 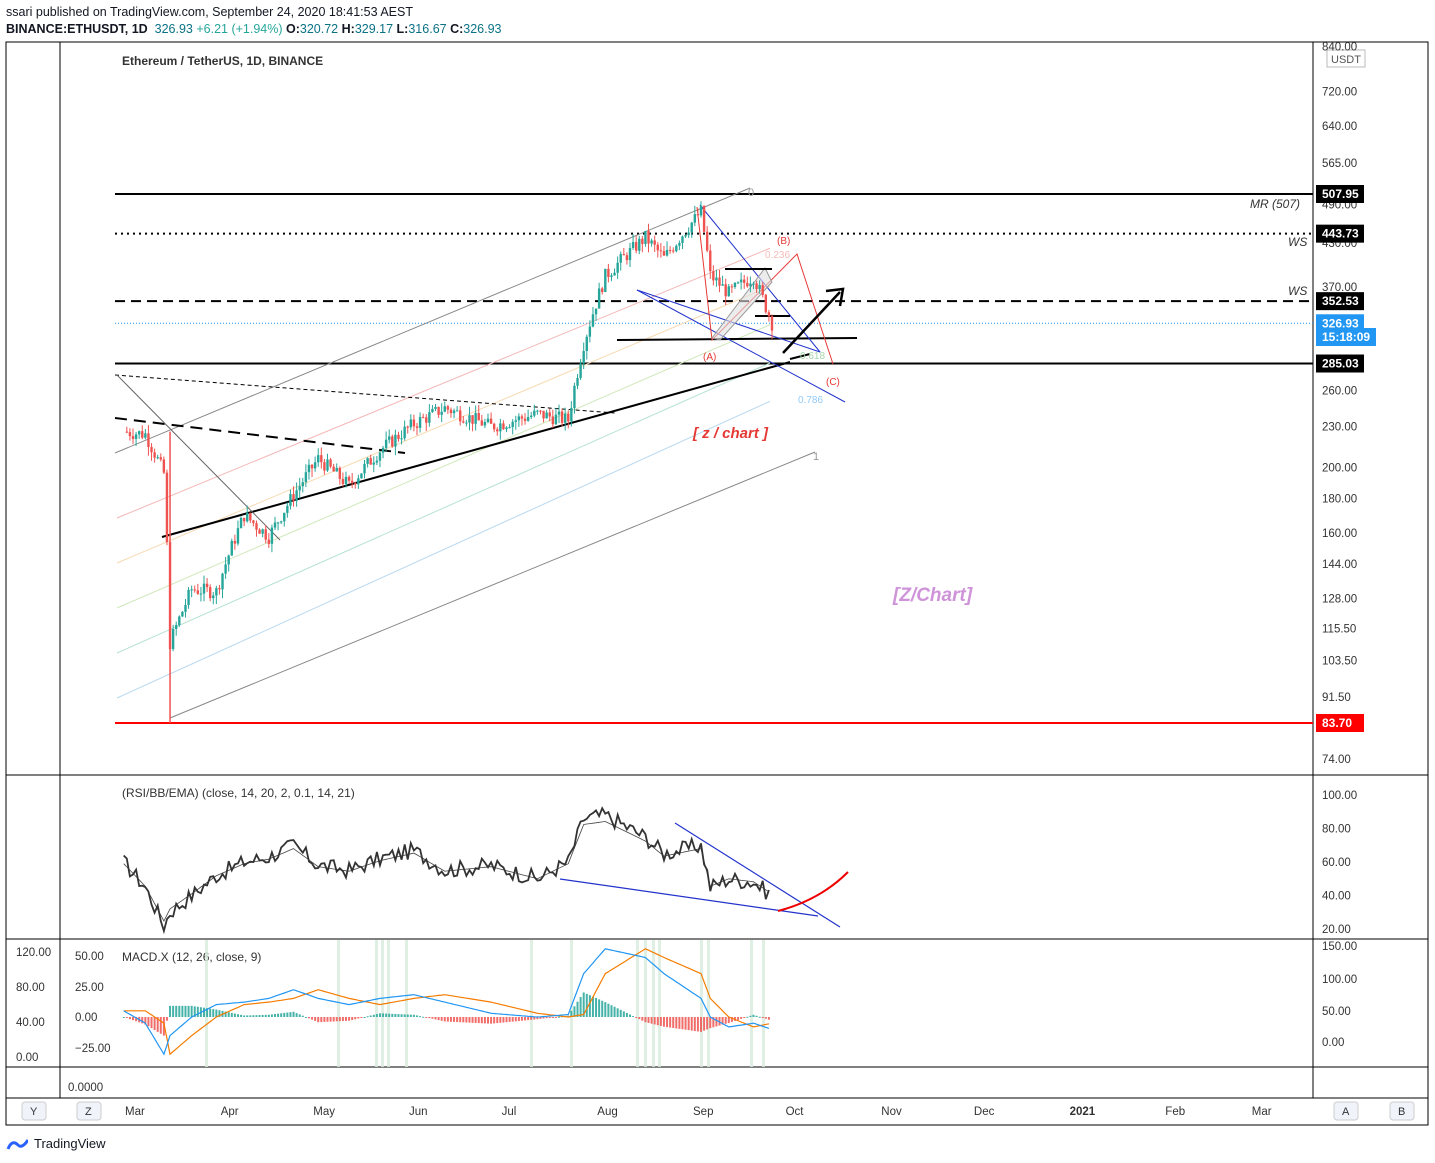 I want to click on annotation-ws-1: WS, so click(x=1297, y=242).